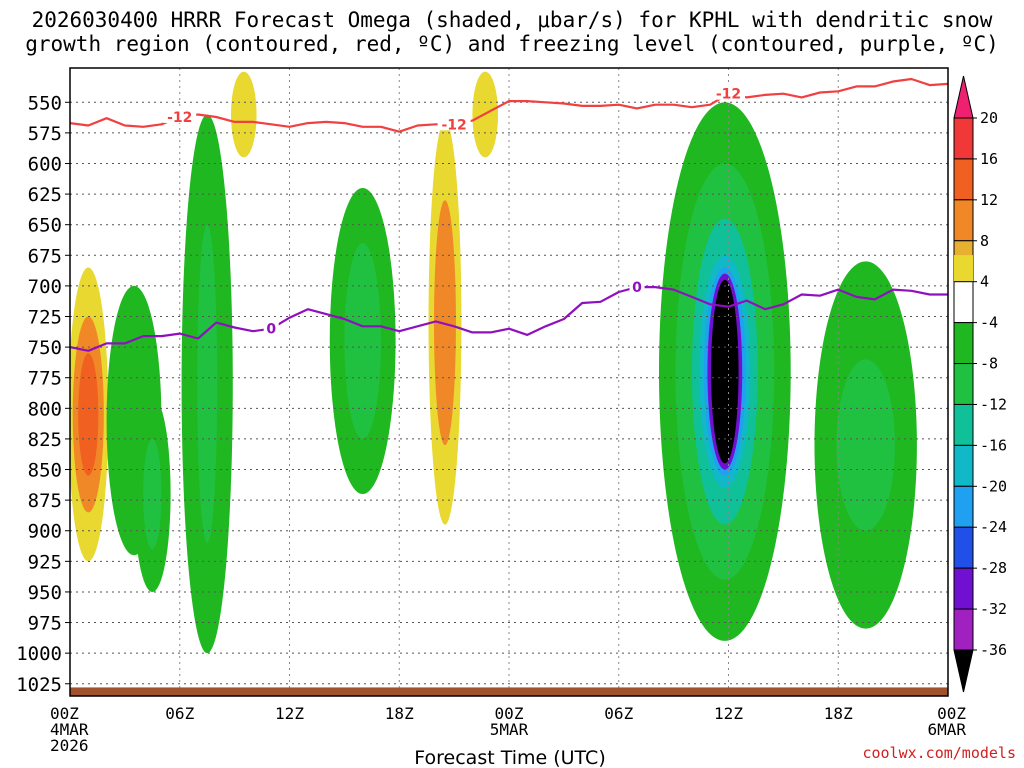 This screenshot has width=1024, height=768. I want to click on y-tick-label-550: 550, so click(45, 103).